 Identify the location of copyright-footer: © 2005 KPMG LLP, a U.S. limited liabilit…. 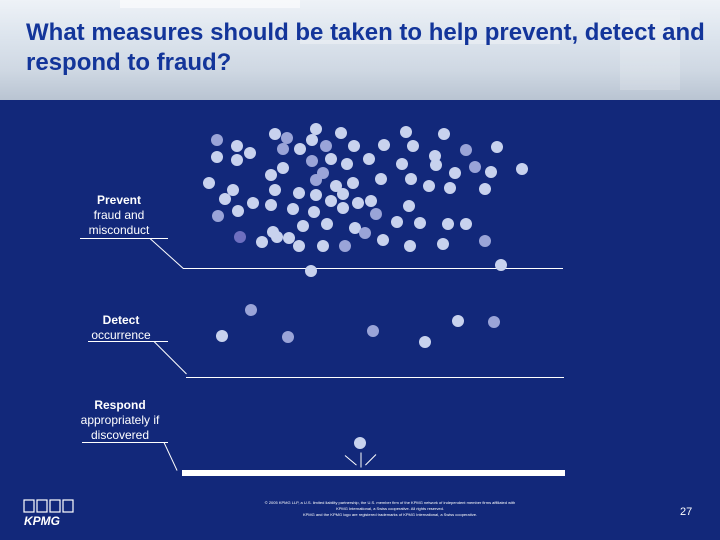
(390, 509).